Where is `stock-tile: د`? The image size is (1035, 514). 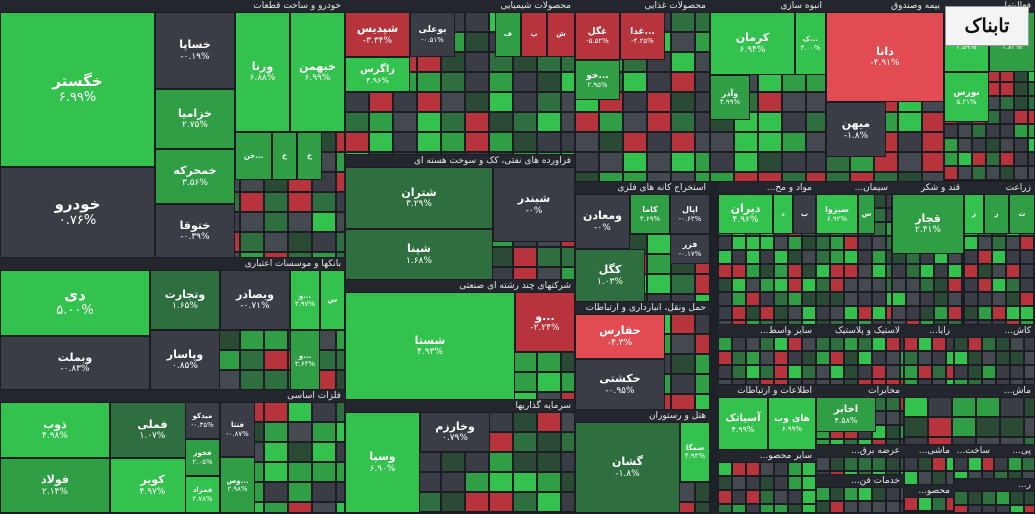
stock-tile: د is located at coordinates (783, 214).